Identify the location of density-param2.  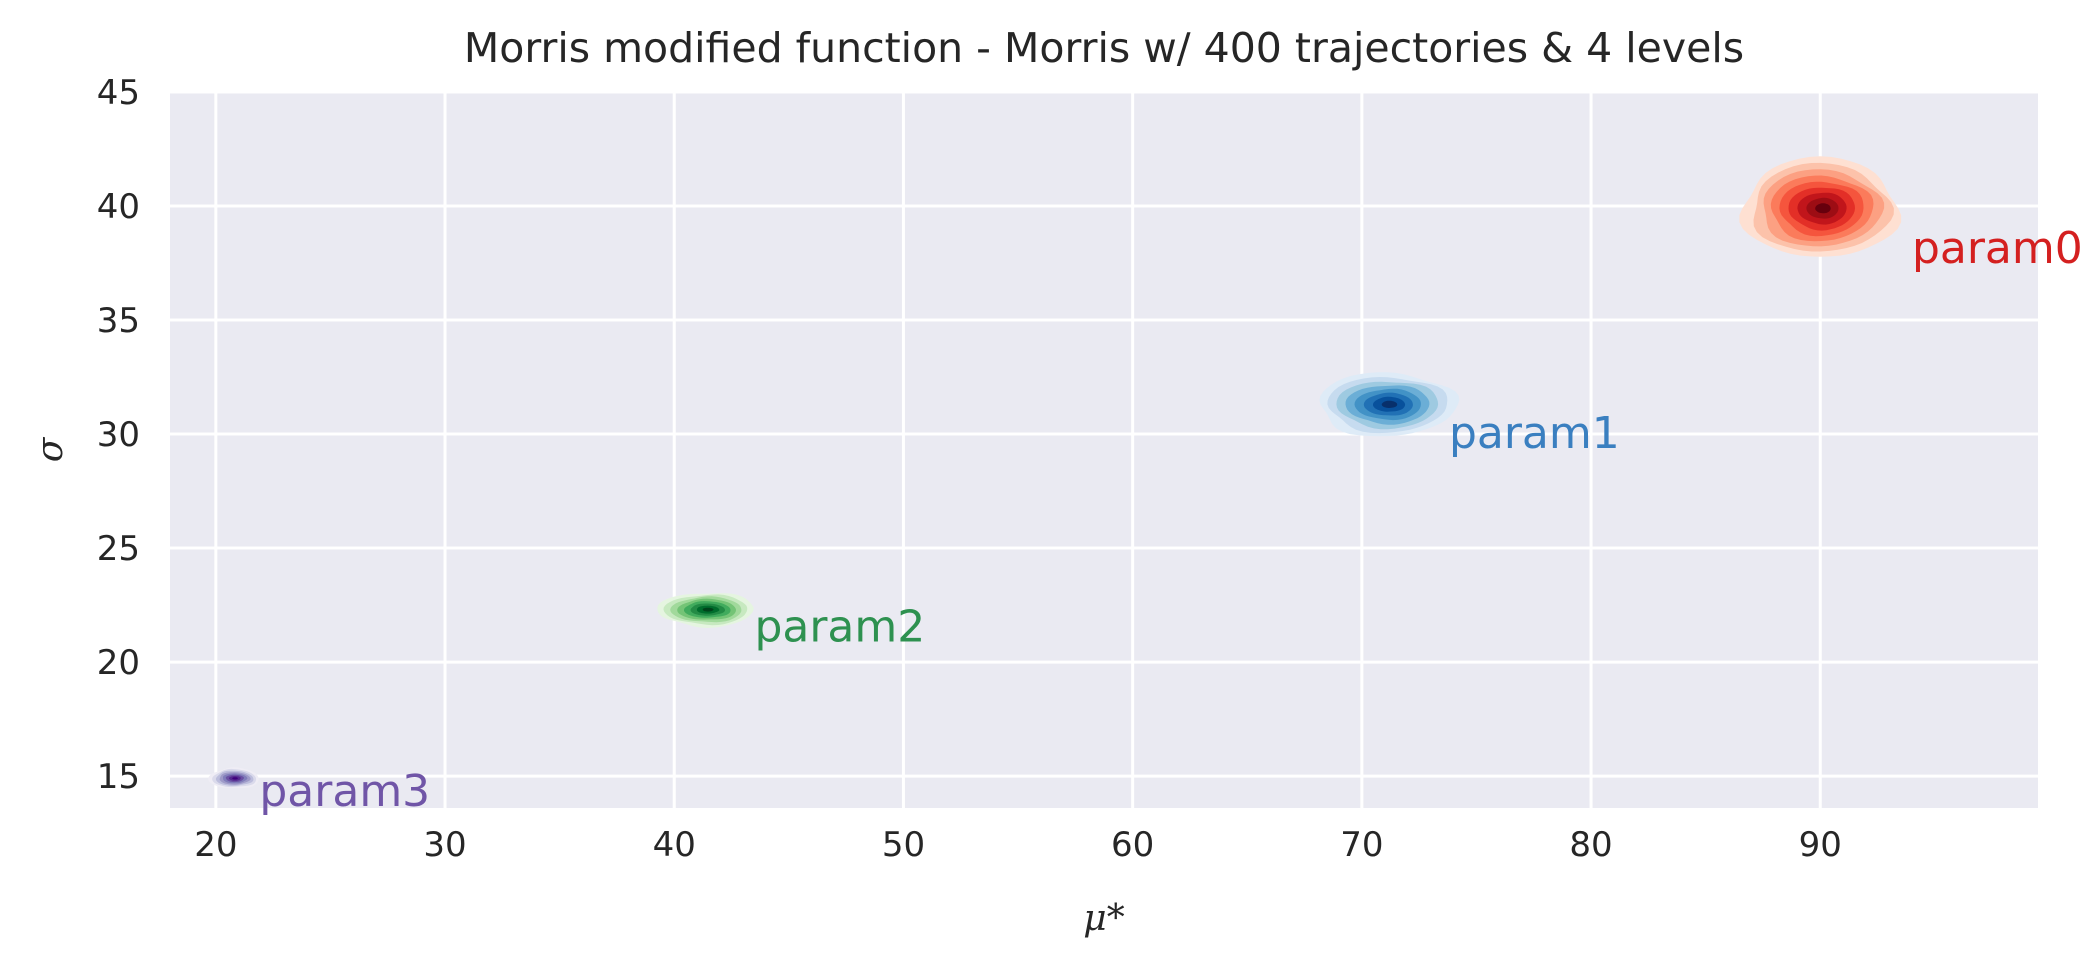
(705, 610).